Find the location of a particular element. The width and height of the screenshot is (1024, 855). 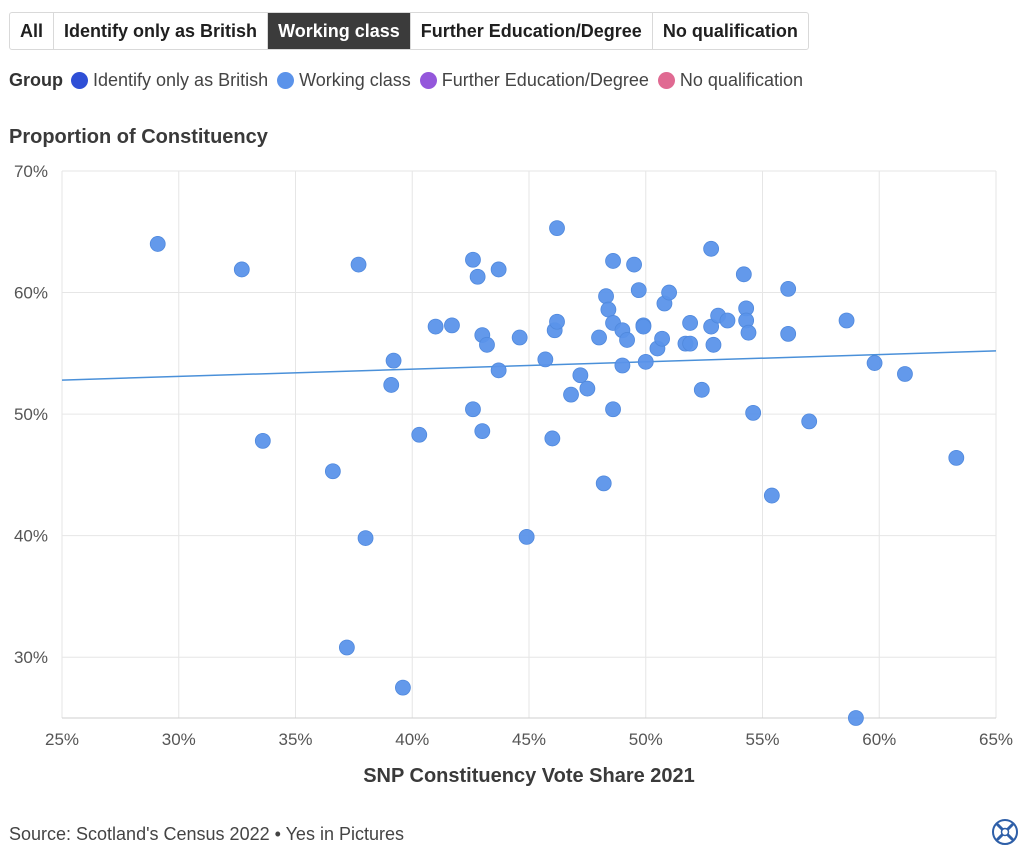

legend-label: Identify only as British is located at coordinates (181, 79).